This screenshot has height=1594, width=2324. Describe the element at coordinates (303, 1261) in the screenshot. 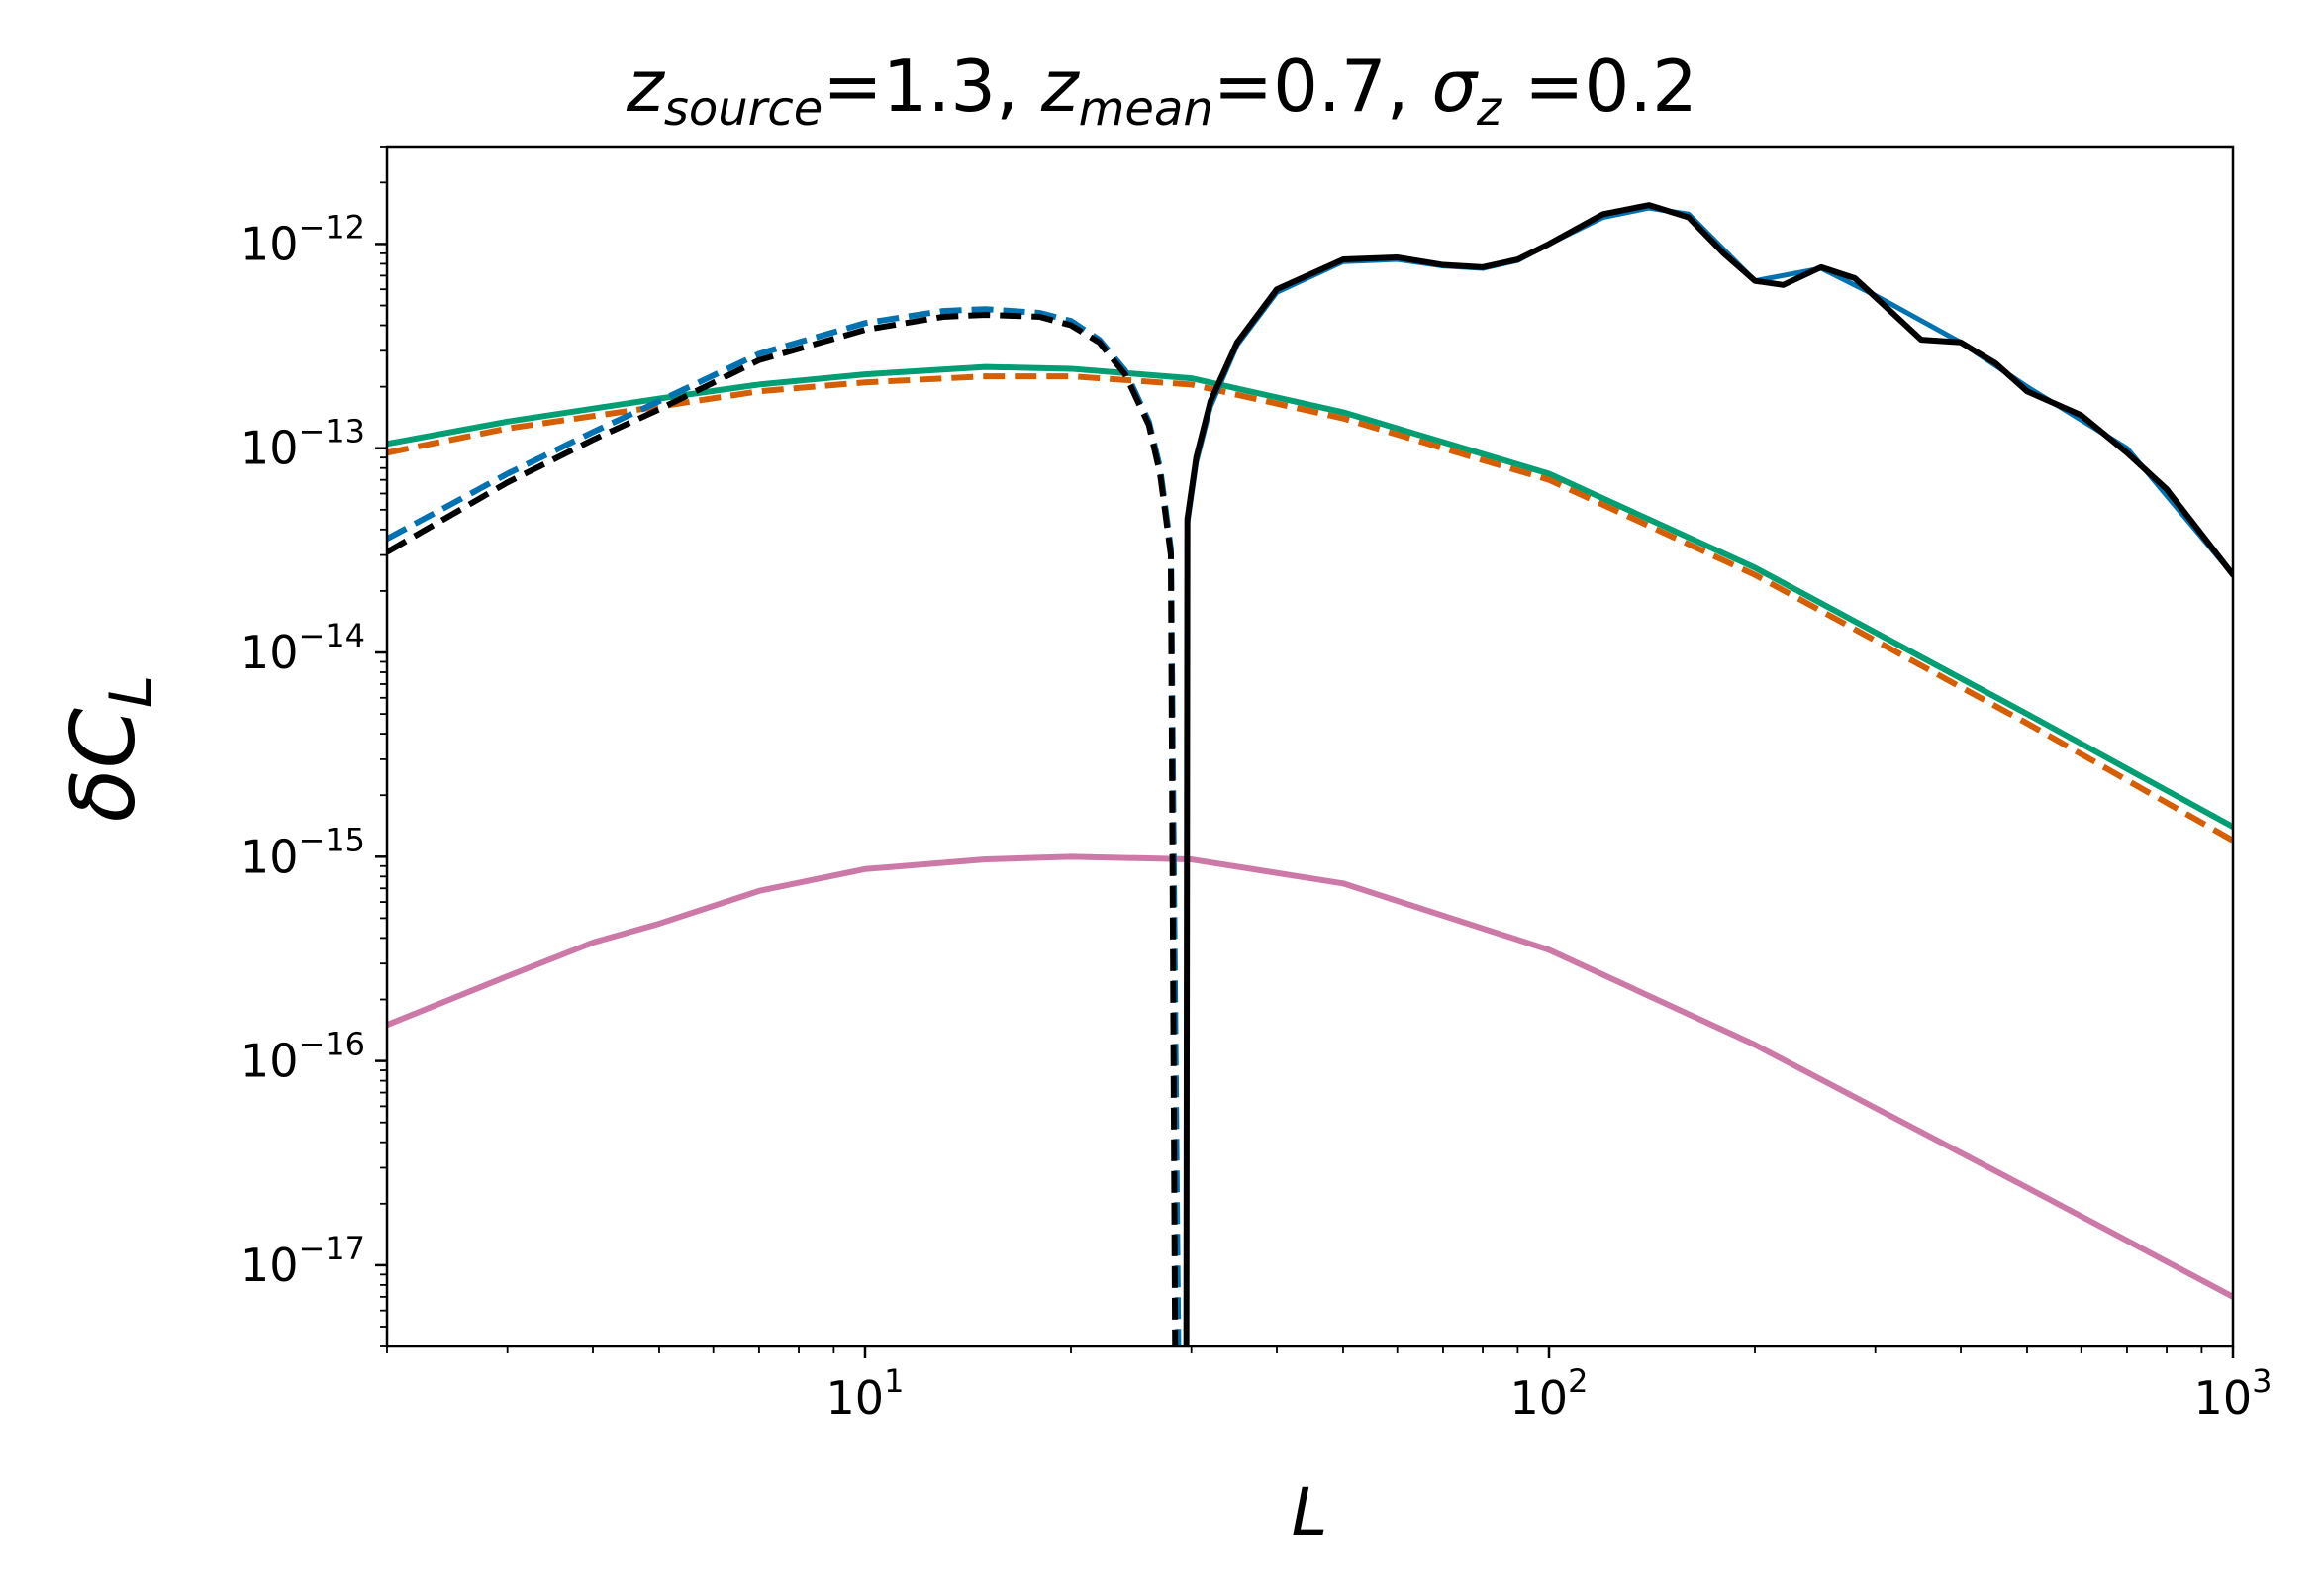

I see `y-tick-label: 10−17` at that location.